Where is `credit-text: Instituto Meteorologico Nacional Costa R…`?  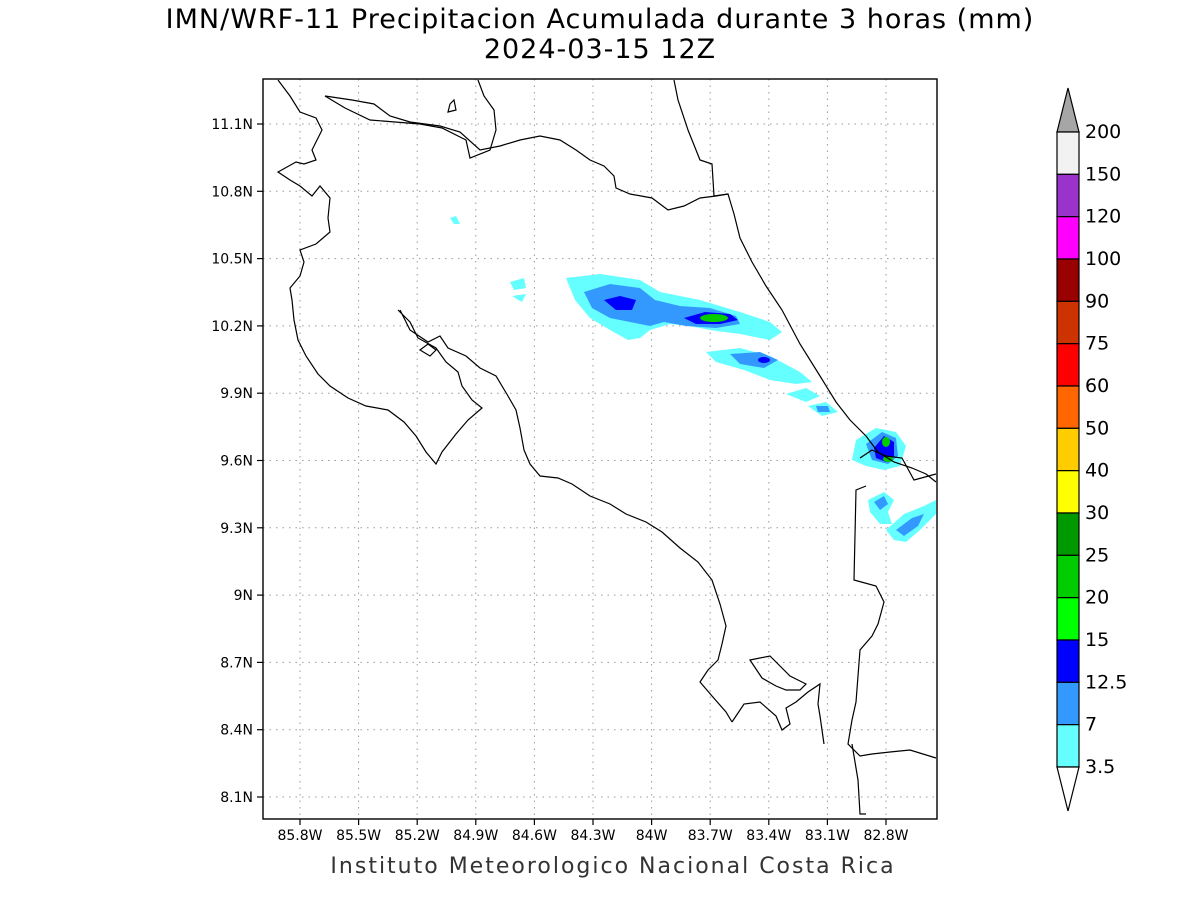 credit-text: Instituto Meteorologico Nacional Costa R… is located at coordinates (613, 866).